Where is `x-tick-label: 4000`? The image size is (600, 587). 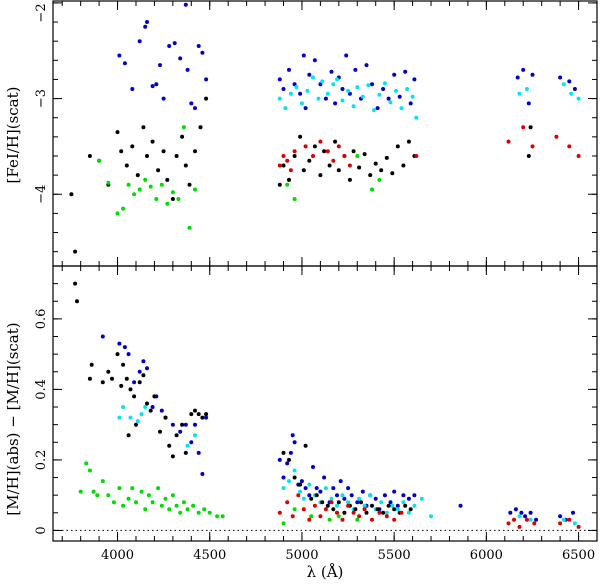
x-tick-label: 4000 is located at coordinates (117, 555).